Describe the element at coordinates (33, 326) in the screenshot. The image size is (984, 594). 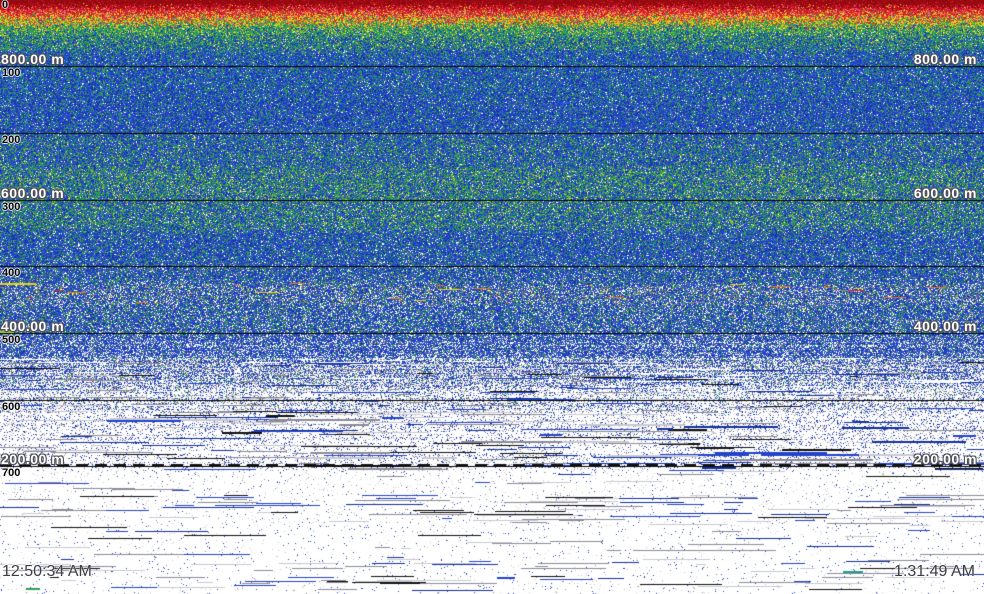
I see `range-line-label-left-400: 400.00 m` at that location.